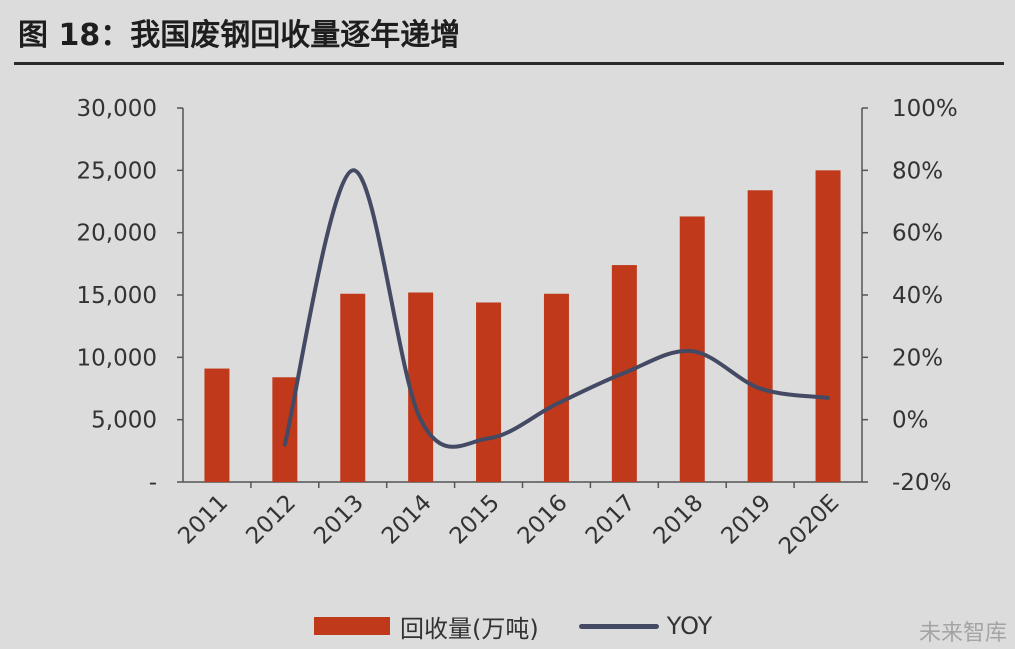 The width and height of the screenshot is (1015, 649). What do you see at coordinates (117, 358) in the screenshot?
I see `y-left-tick-label: 10,000` at bounding box center [117, 358].